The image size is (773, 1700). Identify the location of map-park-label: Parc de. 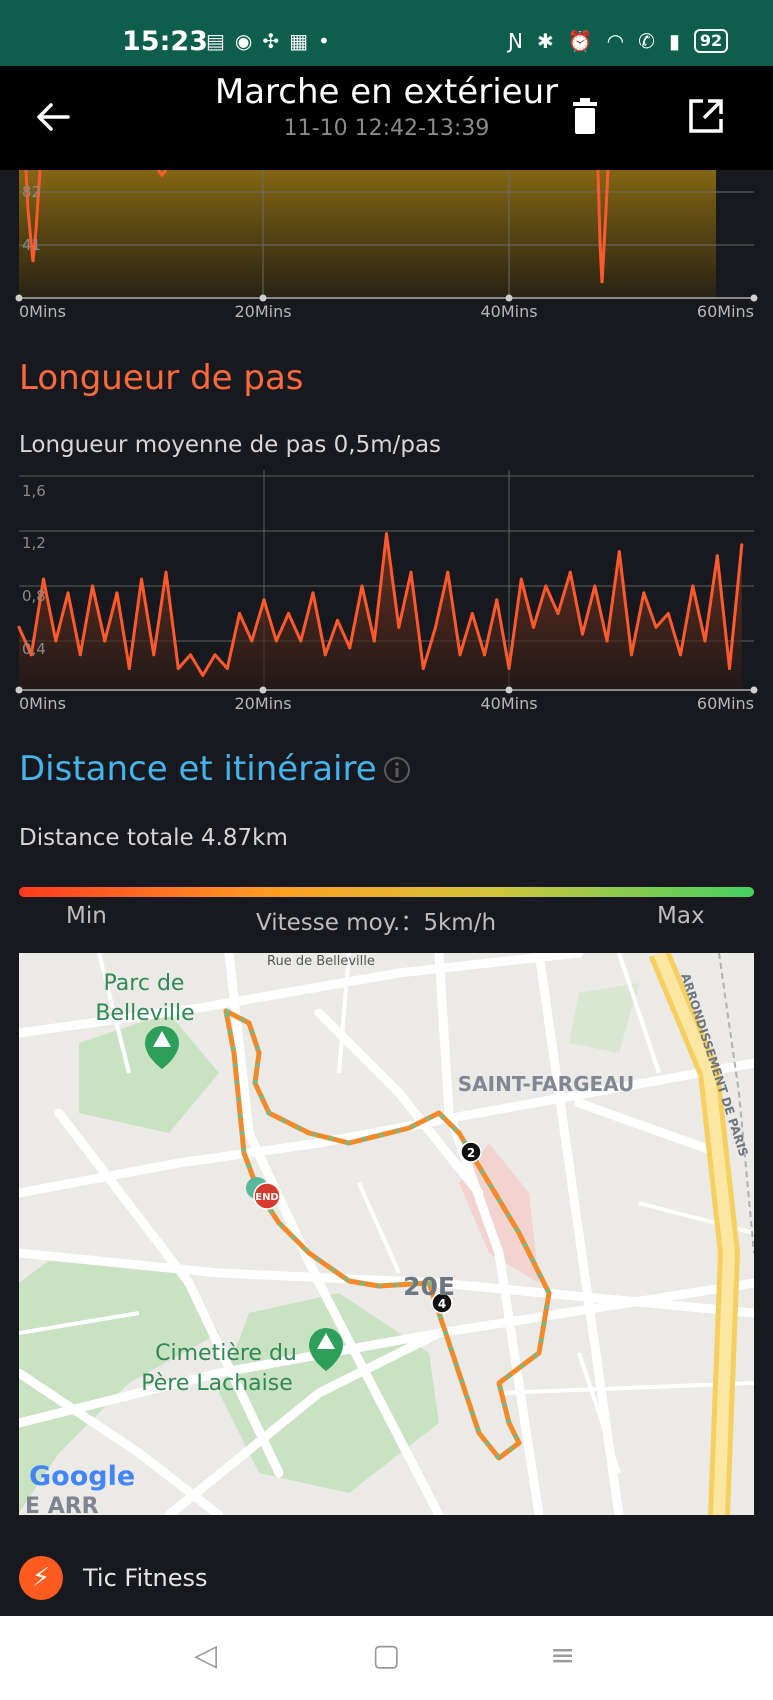
(144, 983).